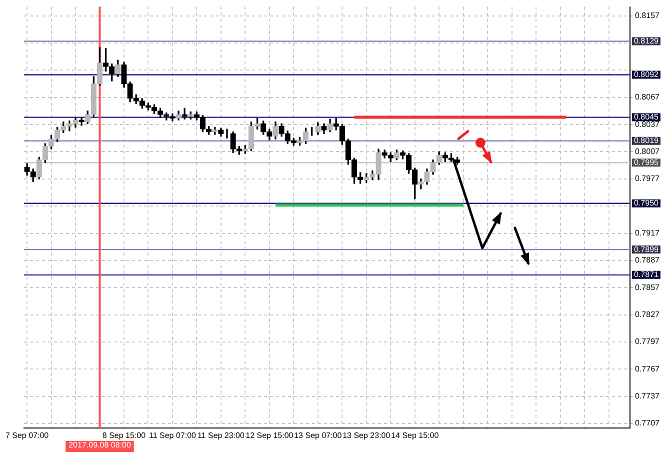 The height and width of the screenshot is (455, 664). What do you see at coordinates (647, 341) in the screenshot?
I see `y-tick-label: 0.7797` at bounding box center [647, 341].